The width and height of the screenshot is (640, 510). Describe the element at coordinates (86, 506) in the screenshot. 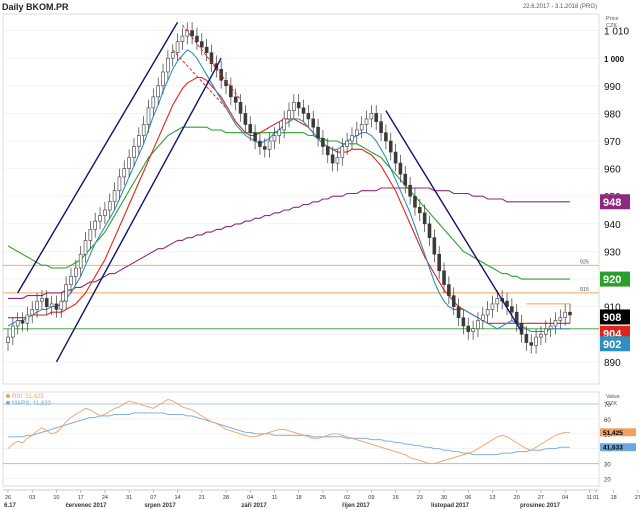

I see `month-label: červenec 2017` at that location.